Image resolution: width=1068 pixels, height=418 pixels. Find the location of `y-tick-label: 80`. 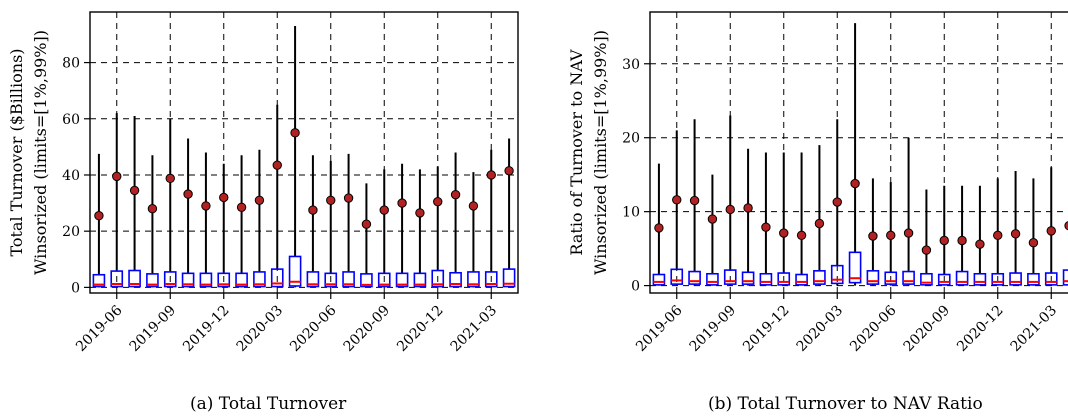

y-tick-label: 80 is located at coordinates (71, 64).